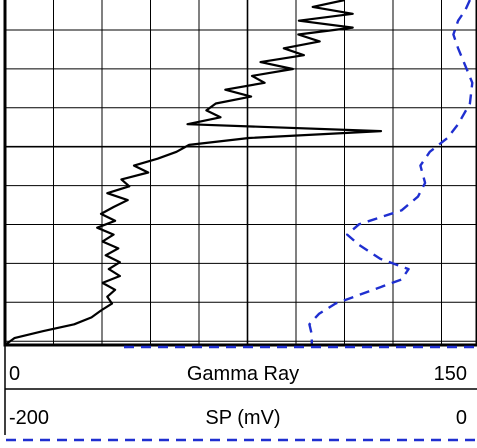 This screenshot has height=448, width=477. What do you see at coordinates (450, 374) in the screenshot?
I see `gamma-ray-max-label: 150` at bounding box center [450, 374].